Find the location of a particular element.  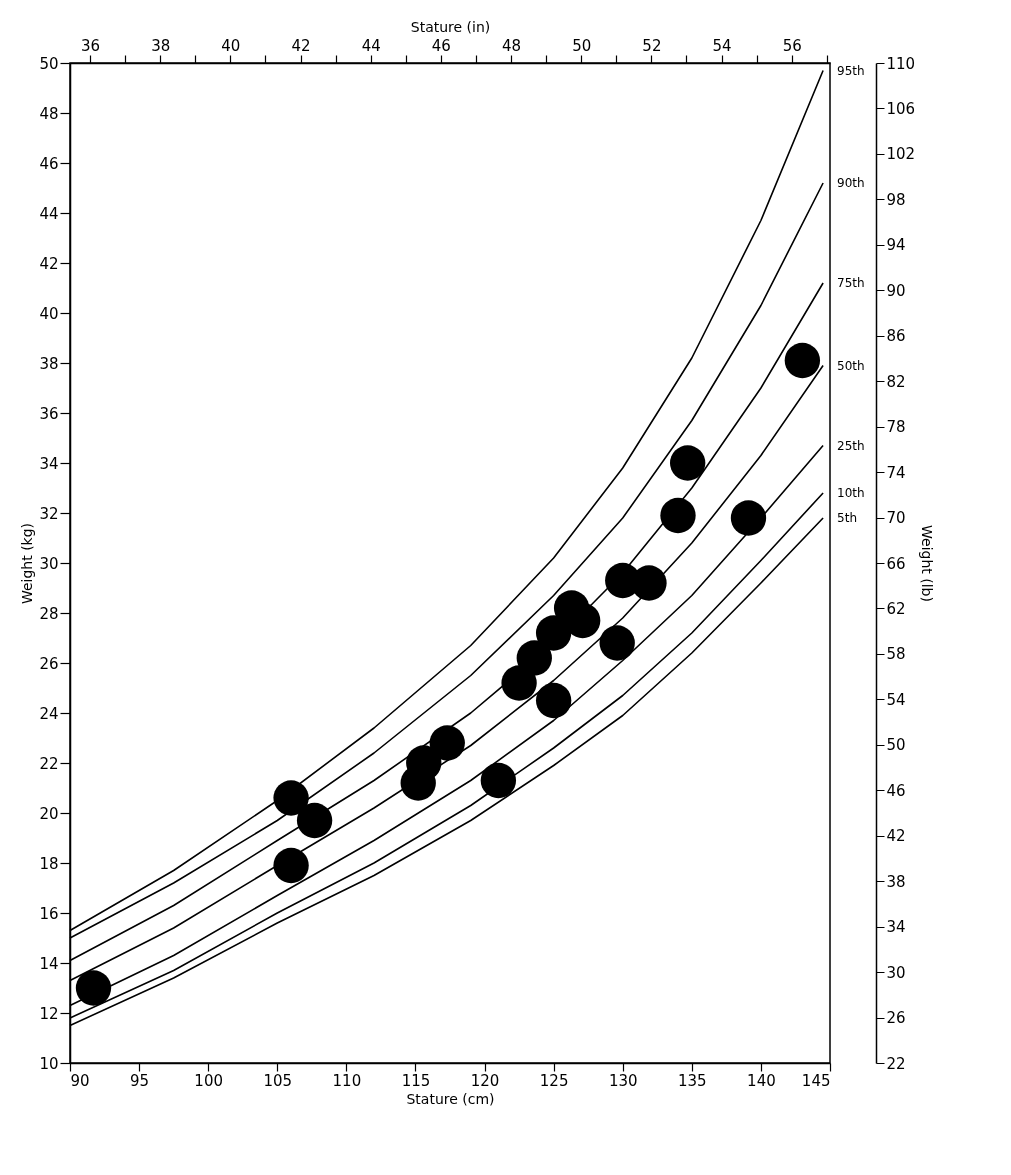

x-tick-label: 135 is located at coordinates (692, 1080).